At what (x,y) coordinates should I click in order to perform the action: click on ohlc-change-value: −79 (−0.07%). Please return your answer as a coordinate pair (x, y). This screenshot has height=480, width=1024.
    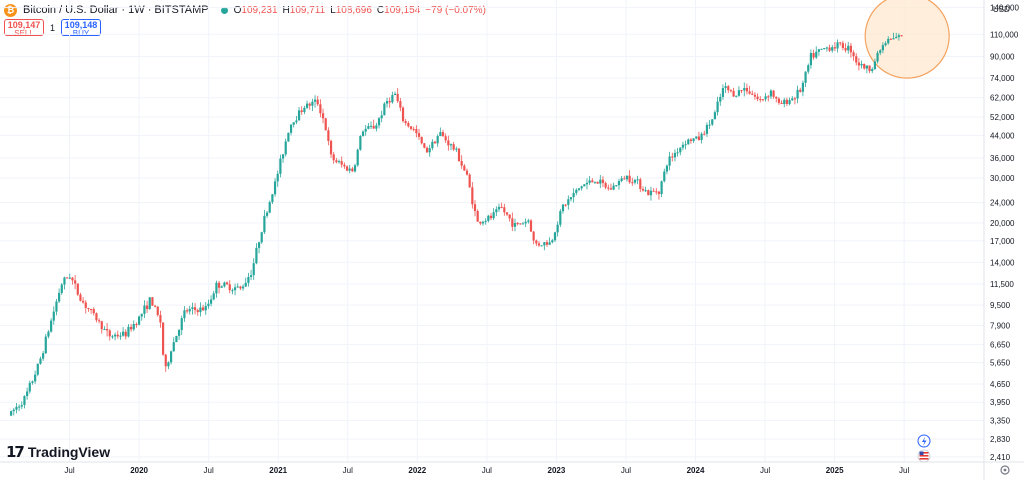
    Looking at the image, I should click on (455, 10).